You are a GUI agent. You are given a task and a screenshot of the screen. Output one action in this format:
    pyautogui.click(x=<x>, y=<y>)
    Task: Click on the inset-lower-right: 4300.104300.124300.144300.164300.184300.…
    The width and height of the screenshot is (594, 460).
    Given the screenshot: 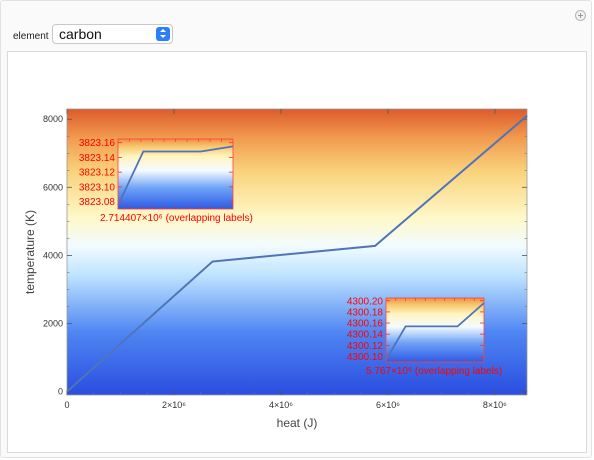 What is the action you would take?
    pyautogui.click(x=424, y=336)
    